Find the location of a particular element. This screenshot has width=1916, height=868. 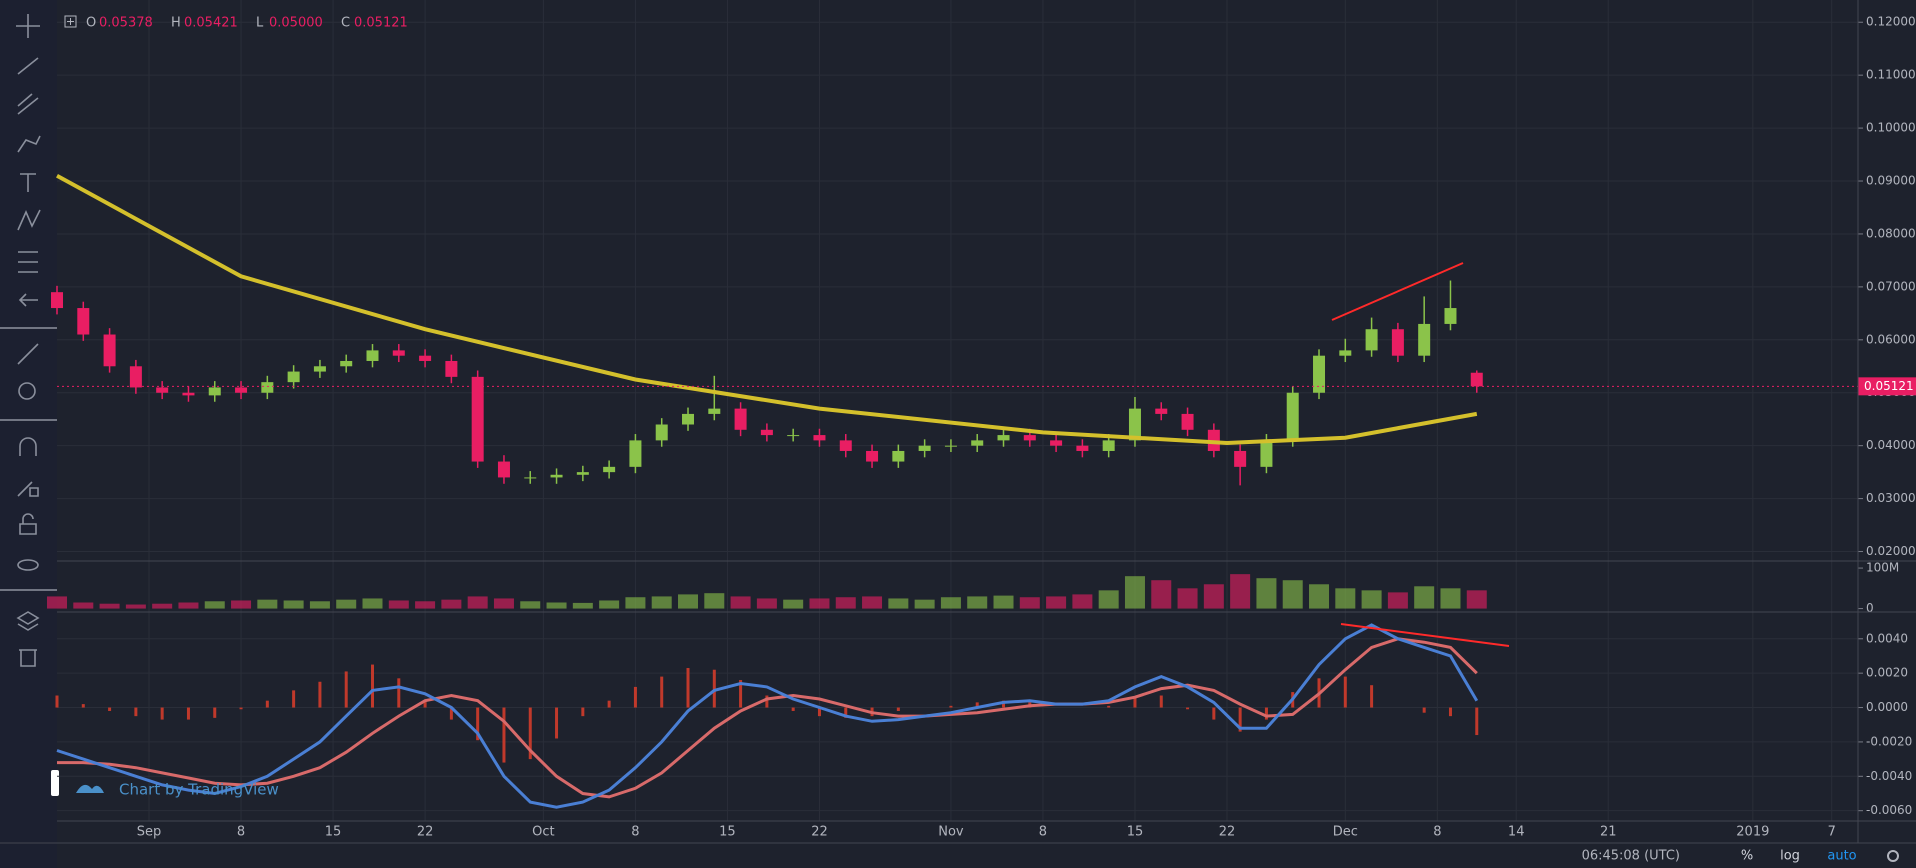

settings is located at coordinates (1893, 856).